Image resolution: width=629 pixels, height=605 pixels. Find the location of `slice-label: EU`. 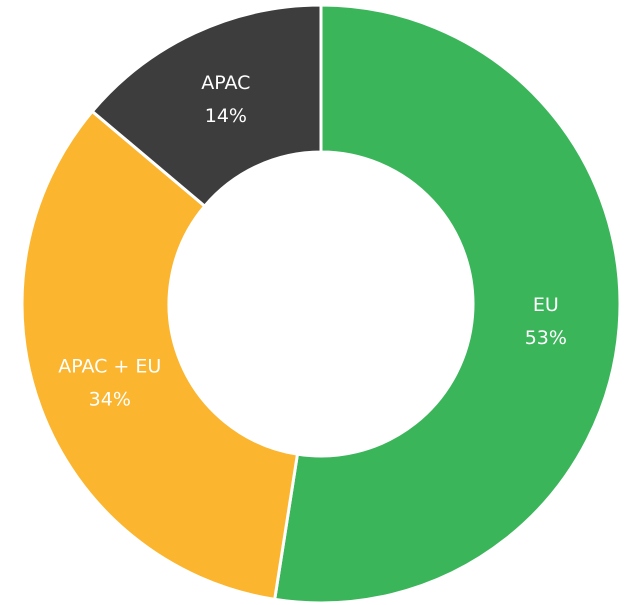

slice-label: EU is located at coordinates (546, 305).